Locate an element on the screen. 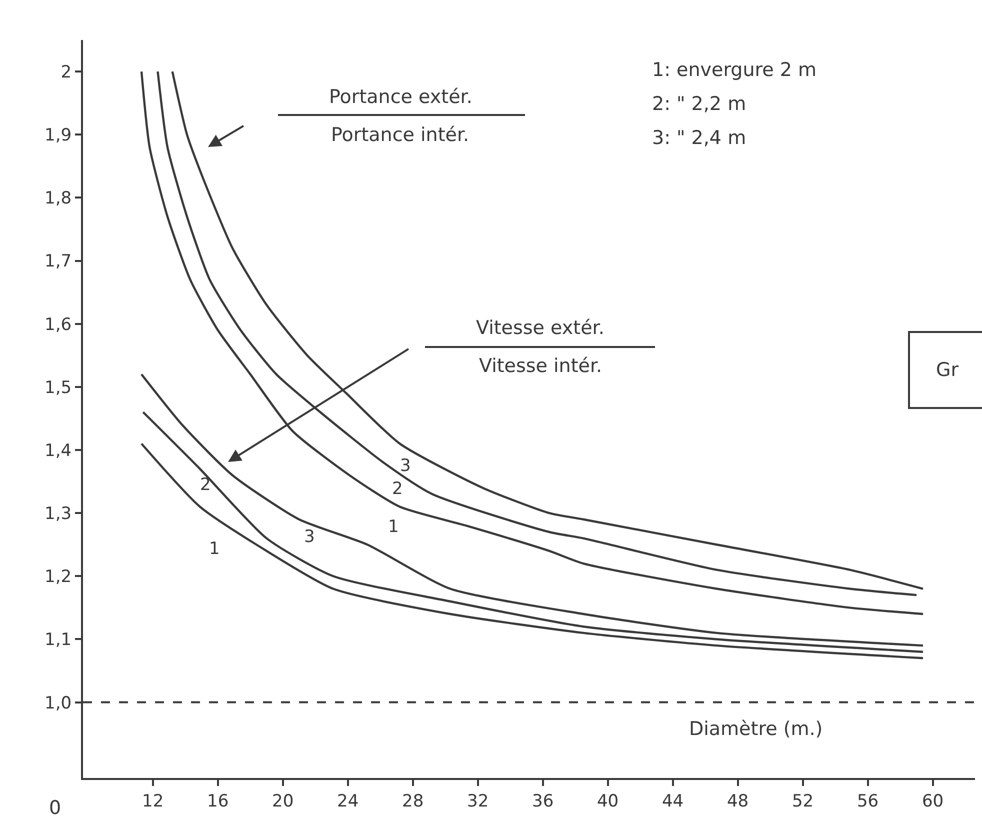  y-tick-label: 1,3 is located at coordinates (58, 514).